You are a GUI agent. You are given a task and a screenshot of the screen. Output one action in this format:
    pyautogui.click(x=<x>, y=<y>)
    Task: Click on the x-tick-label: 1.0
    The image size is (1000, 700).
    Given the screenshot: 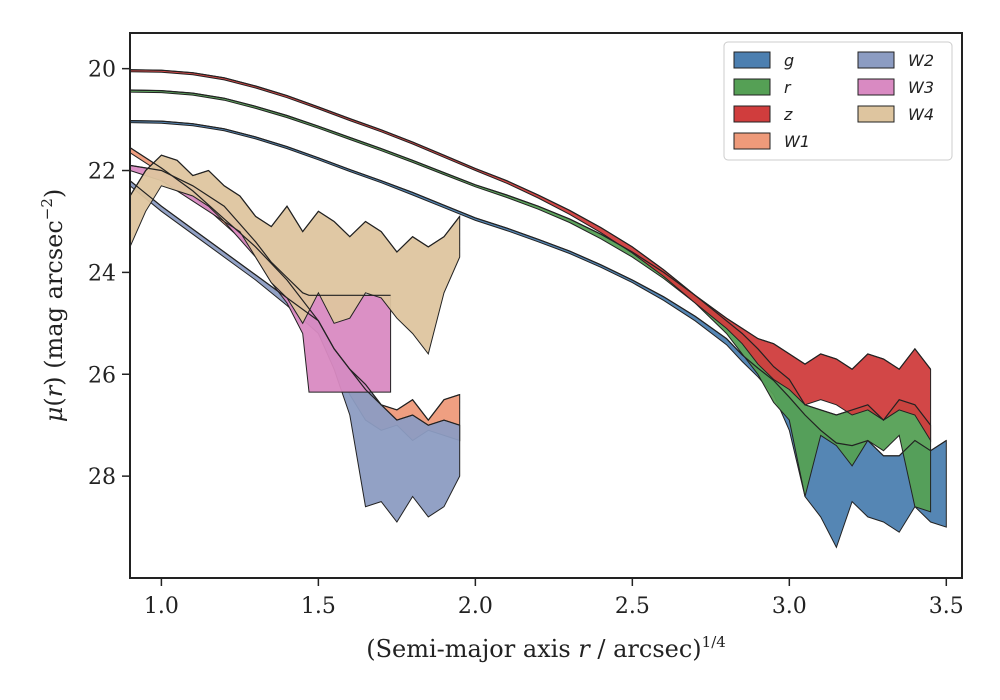 What is the action you would take?
    pyautogui.click(x=161, y=606)
    